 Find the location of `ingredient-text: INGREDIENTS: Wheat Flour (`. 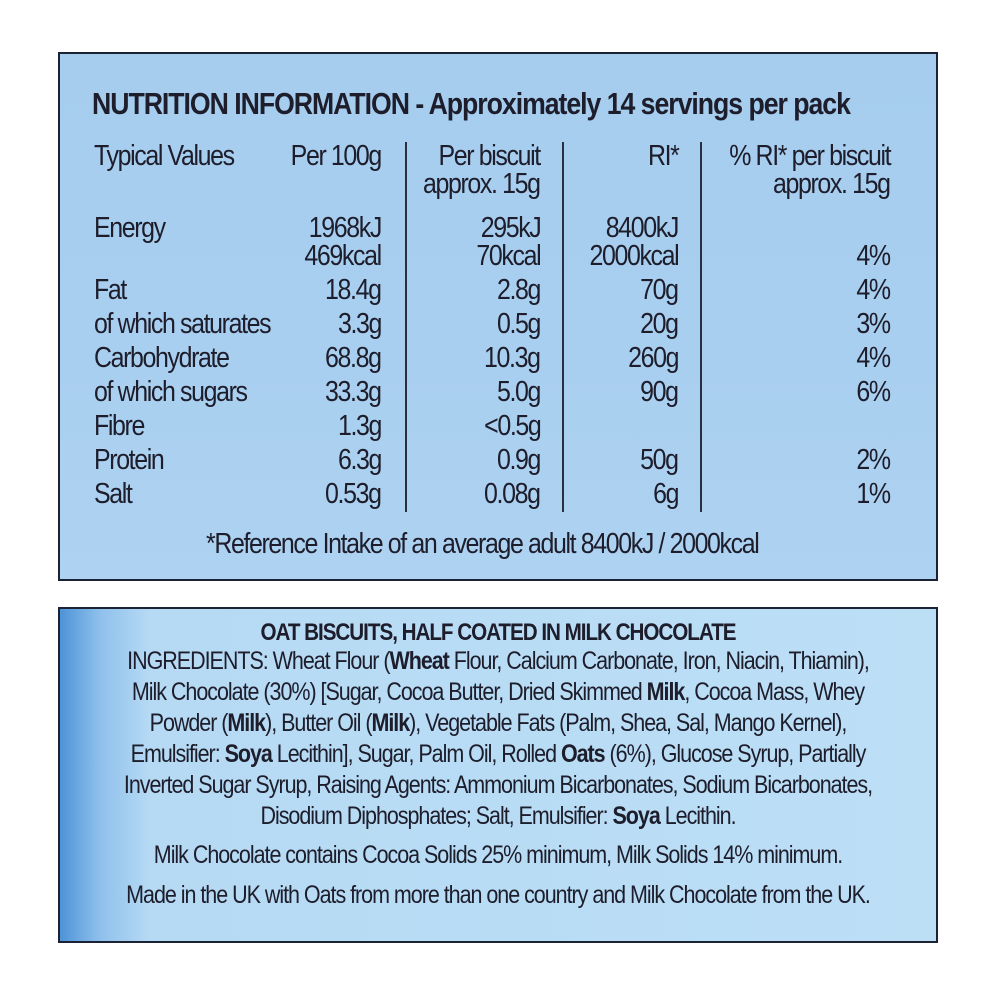

ingredient-text: INGREDIENTS: Wheat Flour ( is located at coordinates (258, 661).